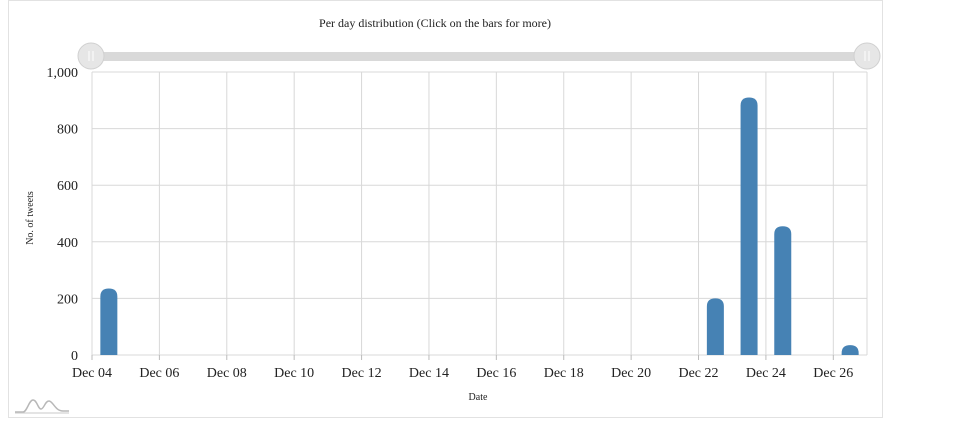 The image size is (974, 433). I want to click on x-axis-title: Date, so click(478, 397).